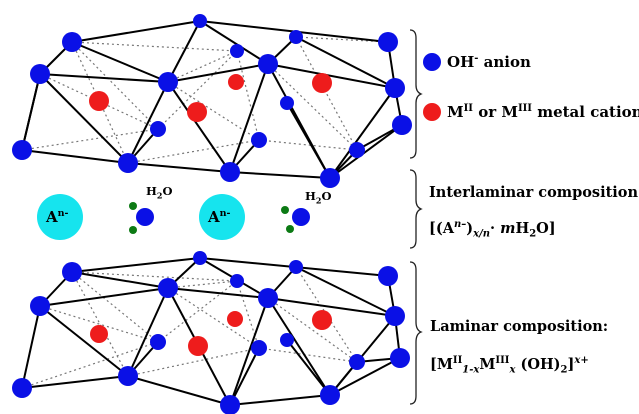 The width and height of the screenshot is (639, 414). I want to click on interlayer-species, so click(173, 217).